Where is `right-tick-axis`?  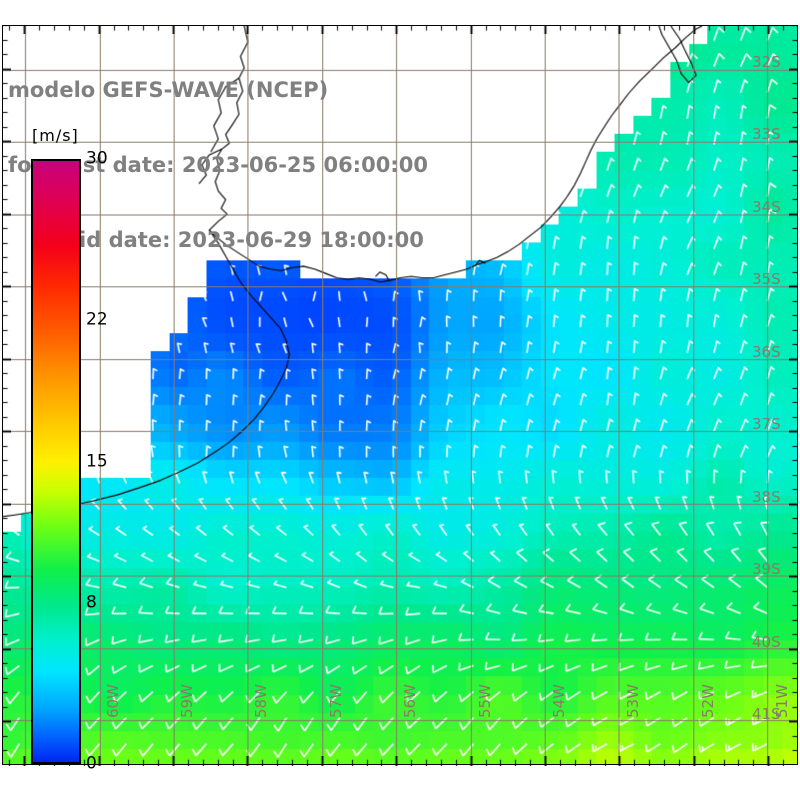
right-tick-axis is located at coordinates (793, 395).